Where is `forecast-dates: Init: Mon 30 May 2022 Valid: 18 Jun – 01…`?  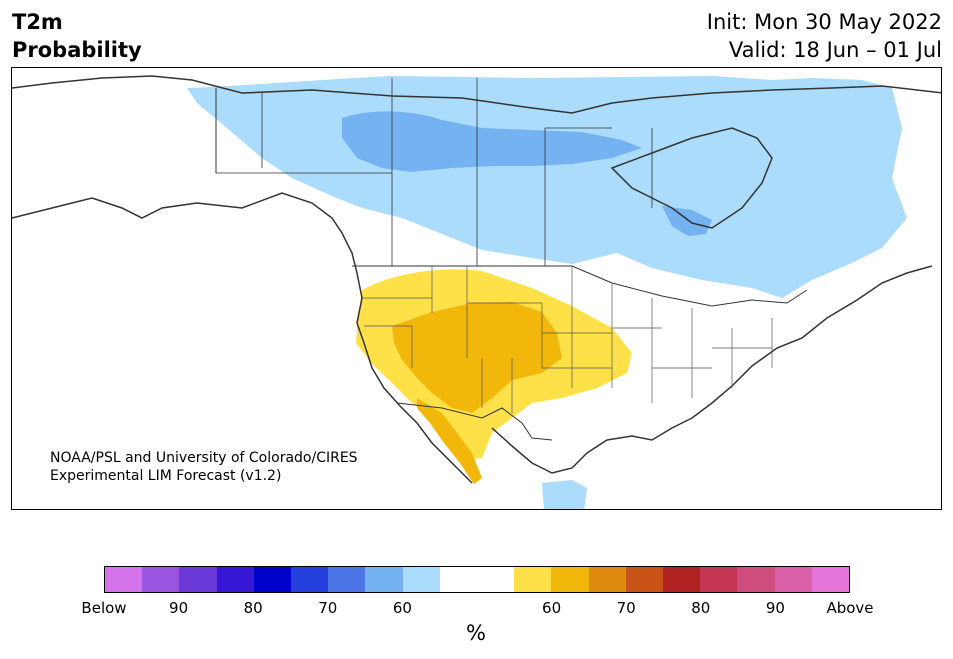 forecast-dates: Init: Mon 30 May 2022 Valid: 18 Jun – 01… is located at coordinates (824, 36).